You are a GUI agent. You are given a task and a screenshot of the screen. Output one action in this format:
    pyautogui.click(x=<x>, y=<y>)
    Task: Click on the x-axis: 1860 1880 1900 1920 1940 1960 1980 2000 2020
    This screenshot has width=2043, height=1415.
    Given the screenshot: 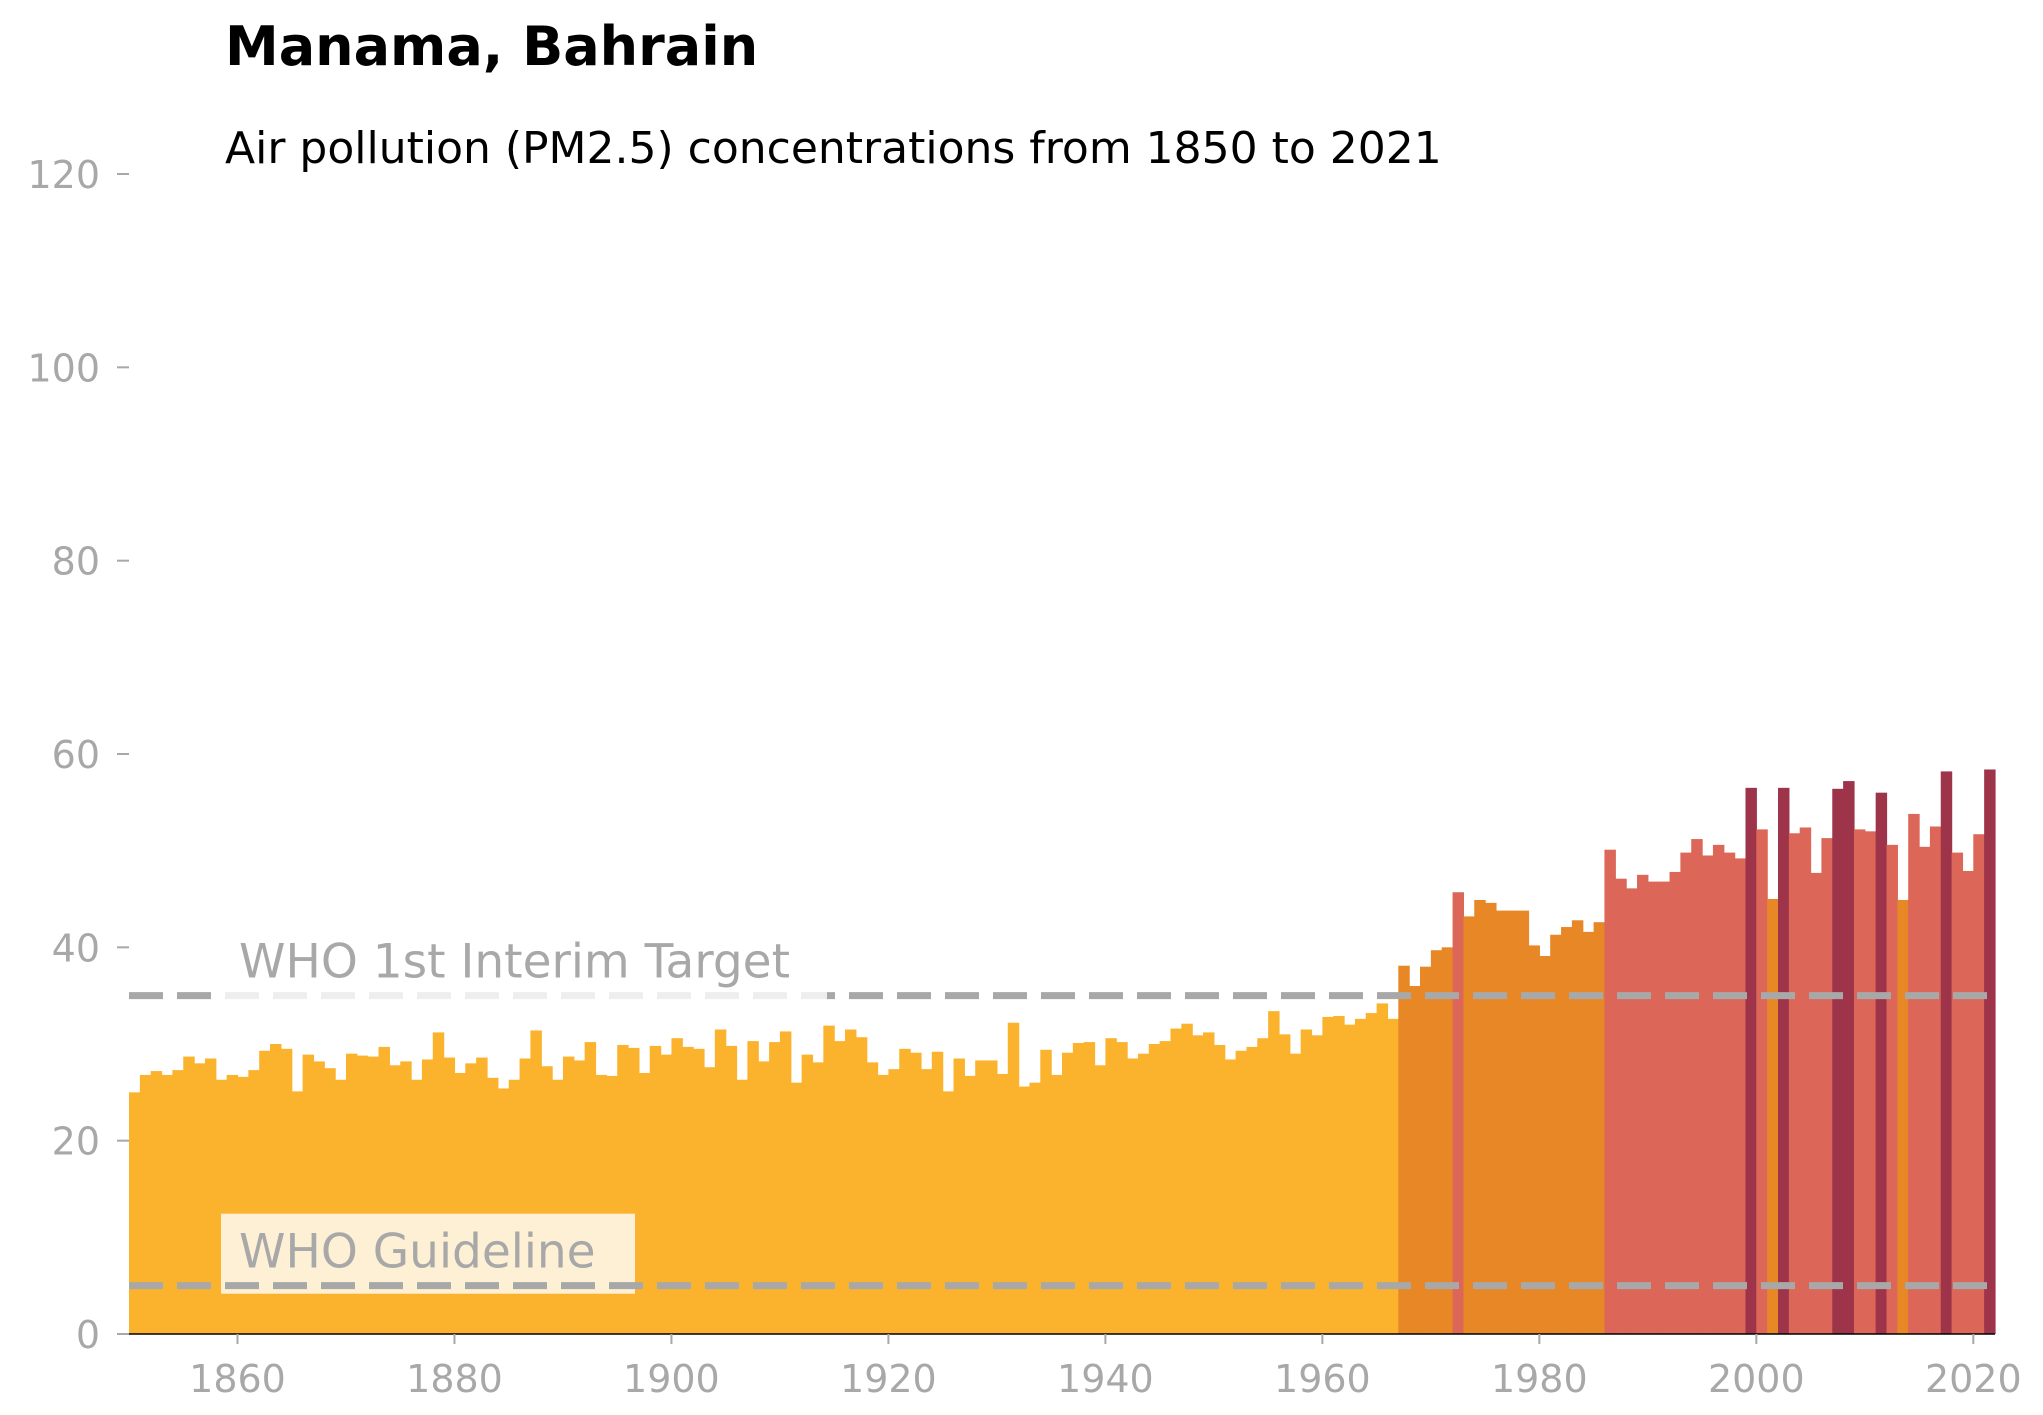 What is the action you would take?
    pyautogui.click(x=1075, y=1367)
    